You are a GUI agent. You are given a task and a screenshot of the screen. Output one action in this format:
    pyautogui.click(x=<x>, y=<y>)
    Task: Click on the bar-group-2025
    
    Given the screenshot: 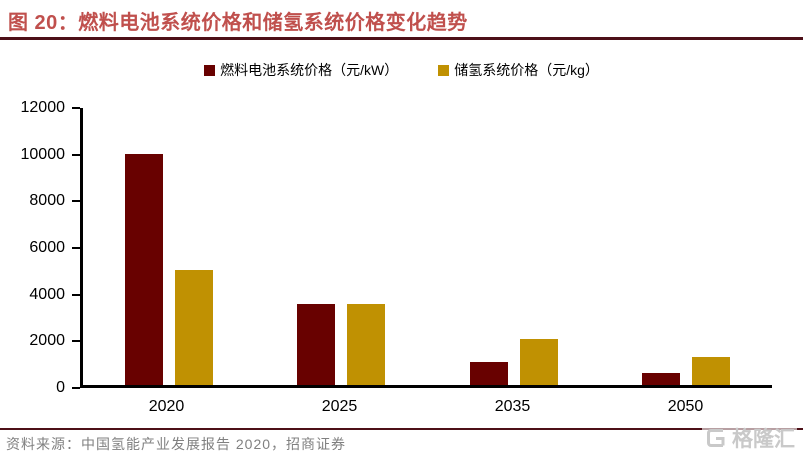 What is the action you would take?
    pyautogui.click(x=341, y=246)
    